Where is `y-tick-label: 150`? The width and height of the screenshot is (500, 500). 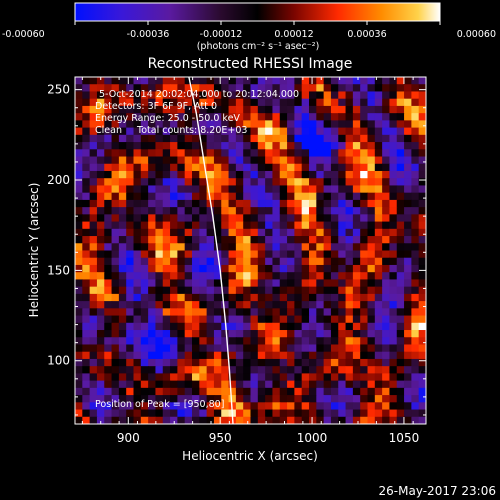
y-tick-label: 150 is located at coordinates (58, 270).